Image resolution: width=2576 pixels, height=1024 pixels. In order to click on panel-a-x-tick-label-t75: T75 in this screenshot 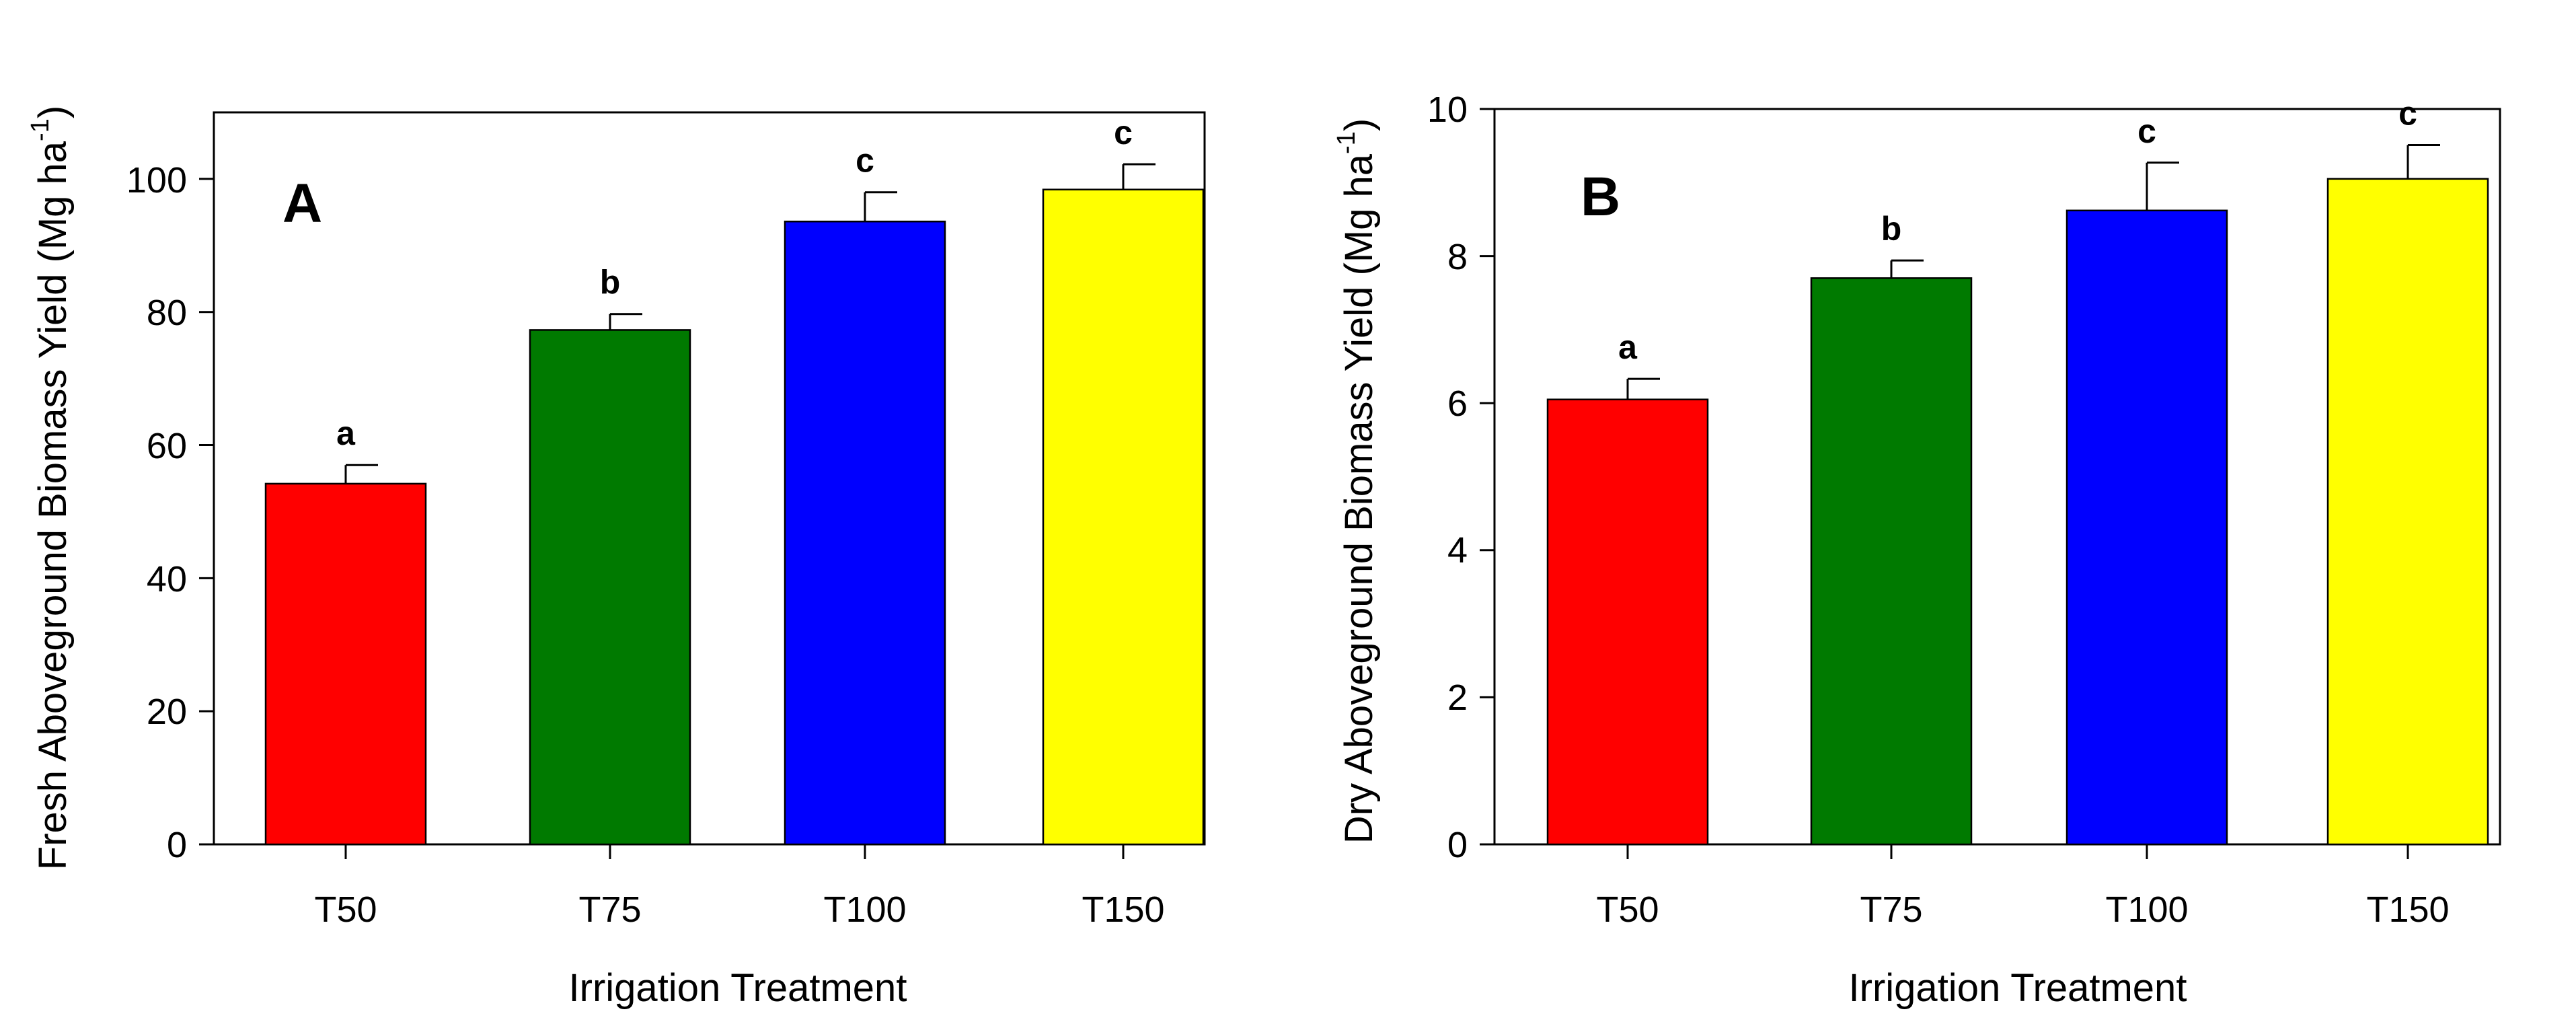, I will do `click(609, 909)`.